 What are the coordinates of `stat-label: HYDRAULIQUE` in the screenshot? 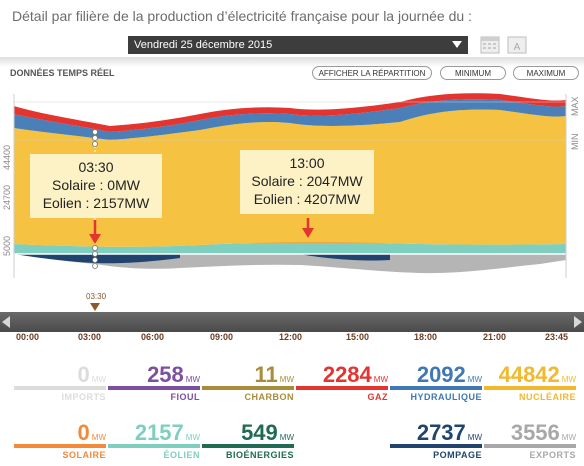 It's located at (446, 397).